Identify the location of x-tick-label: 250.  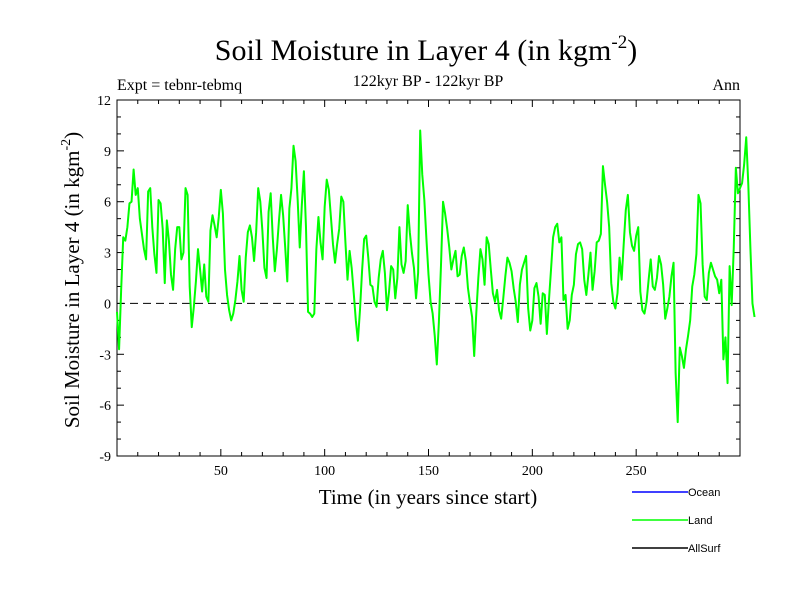
(636, 471).